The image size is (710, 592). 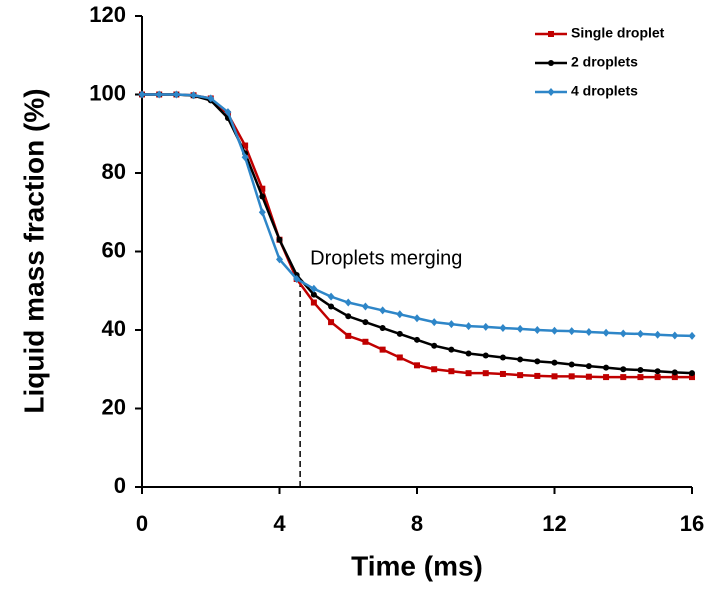 I want to click on annotation: Droplets merging, so click(x=386, y=258).